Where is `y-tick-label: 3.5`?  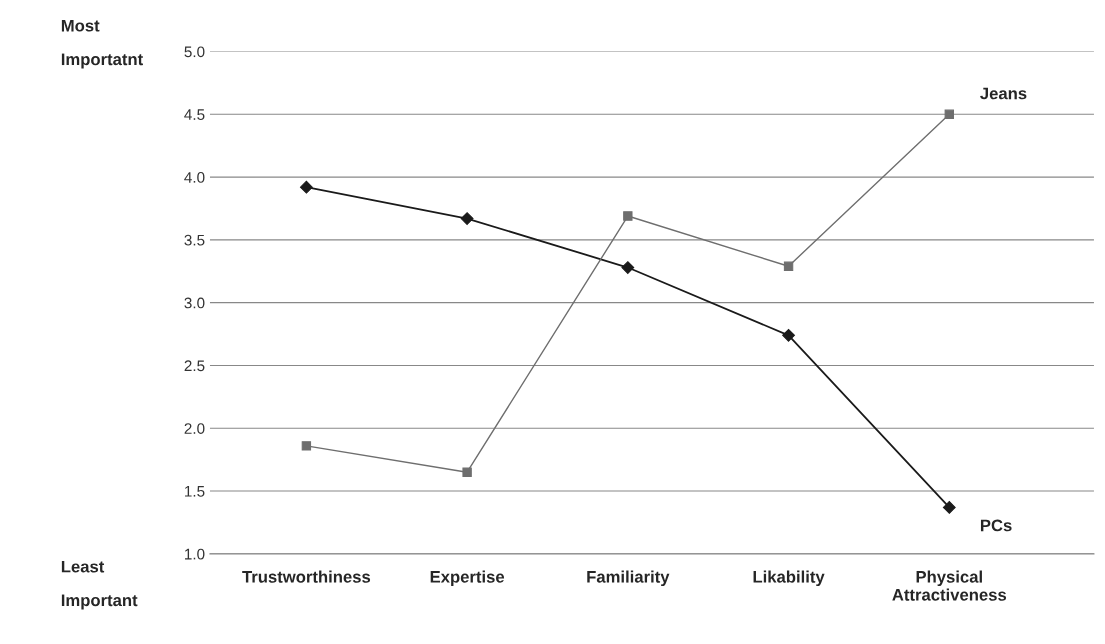 y-tick-label: 3.5 is located at coordinates (194, 240).